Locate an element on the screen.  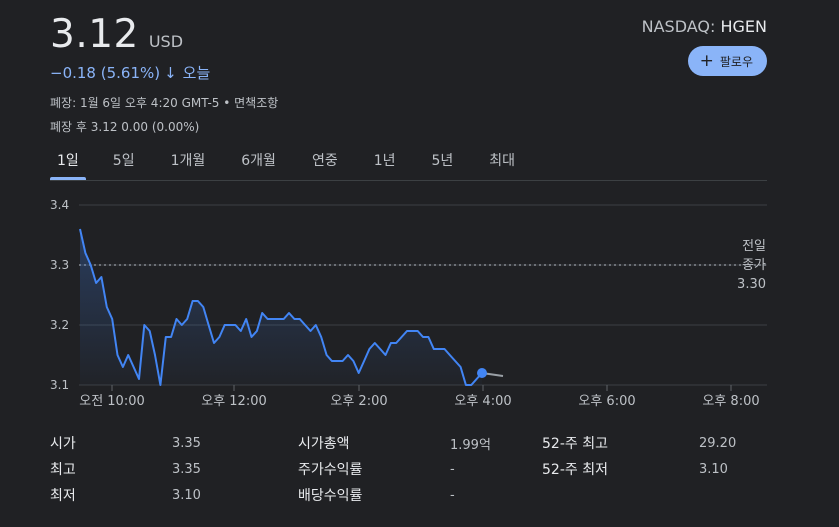
down-arrow-icon: ↓ is located at coordinates (170, 72).